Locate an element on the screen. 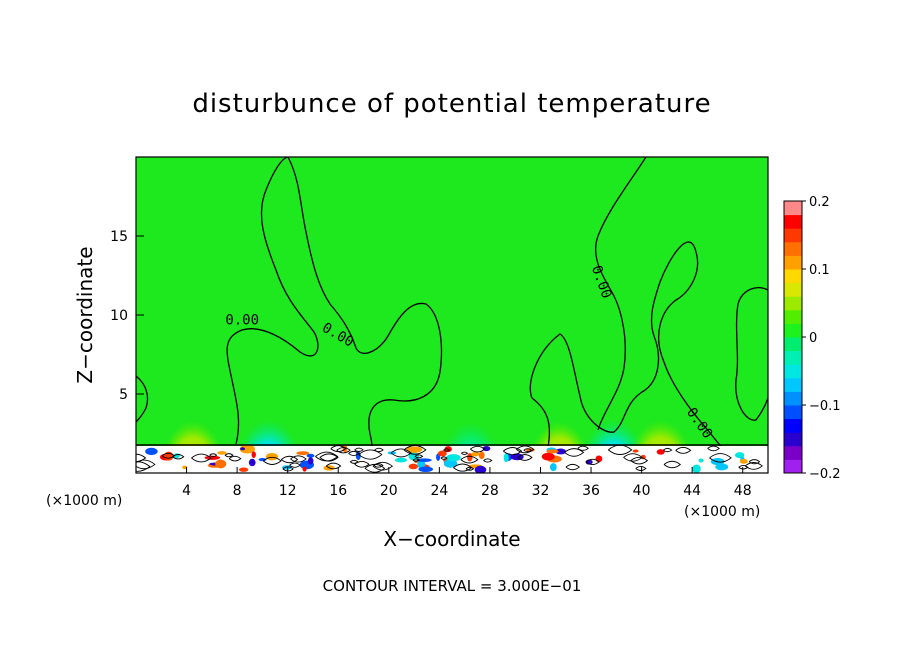  contour-zero-west is located at coordinates (272, 301).